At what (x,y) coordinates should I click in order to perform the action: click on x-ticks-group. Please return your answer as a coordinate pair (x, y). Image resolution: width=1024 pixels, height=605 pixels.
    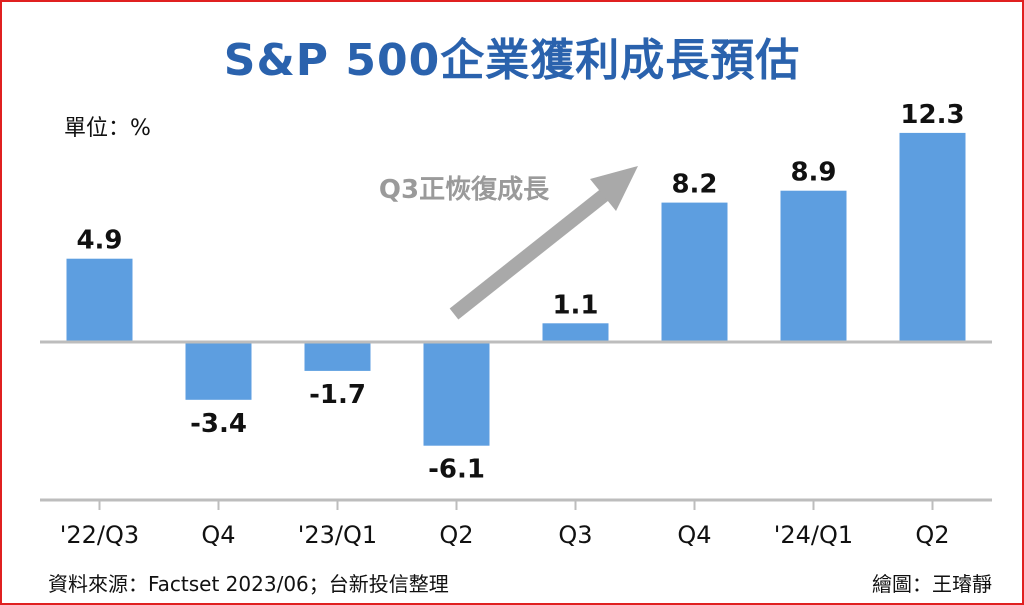
    Looking at the image, I should click on (516, 505).